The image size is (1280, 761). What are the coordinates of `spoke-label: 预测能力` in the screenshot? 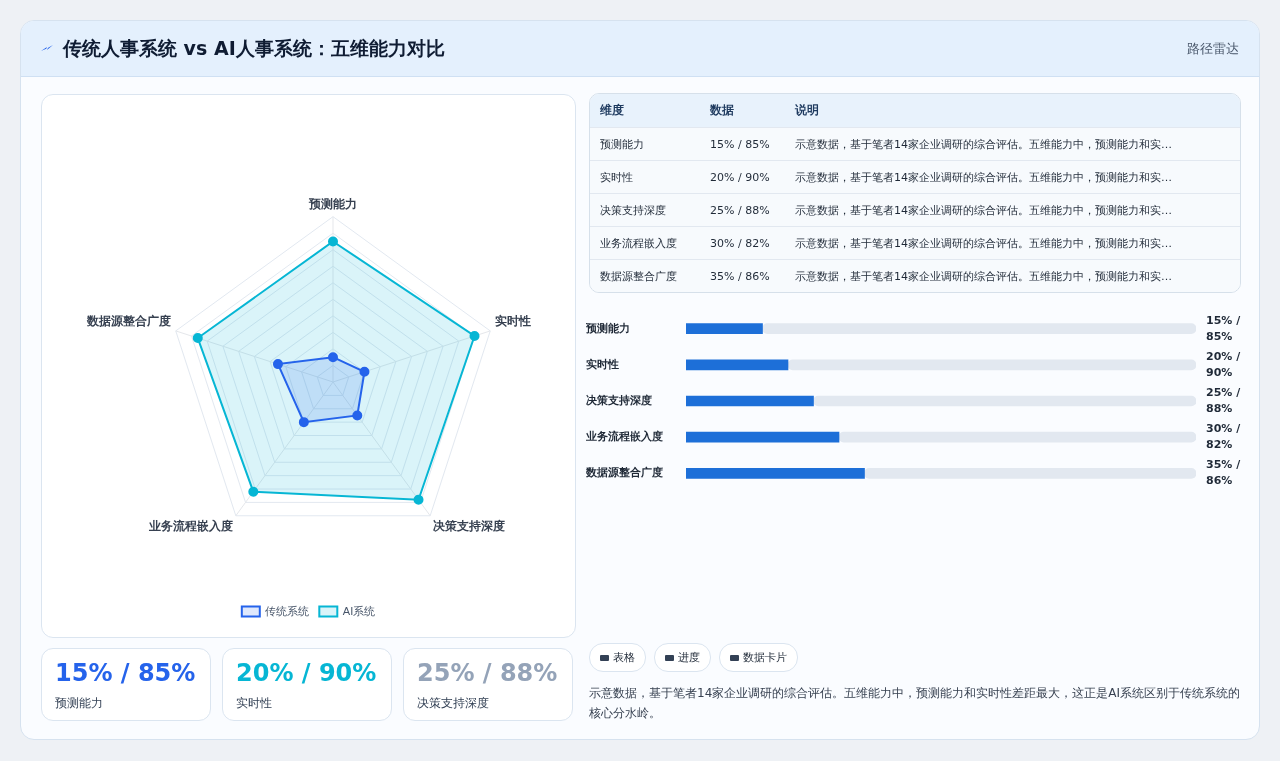 It's located at (332, 203).